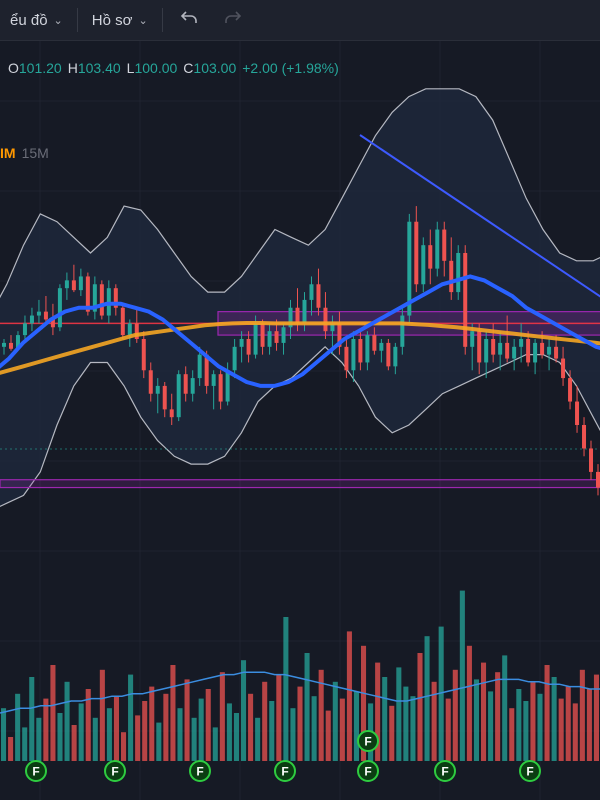 This screenshot has height=800, width=600. What do you see at coordinates (162, 20) in the screenshot?
I see `toolbar-divider` at bounding box center [162, 20].